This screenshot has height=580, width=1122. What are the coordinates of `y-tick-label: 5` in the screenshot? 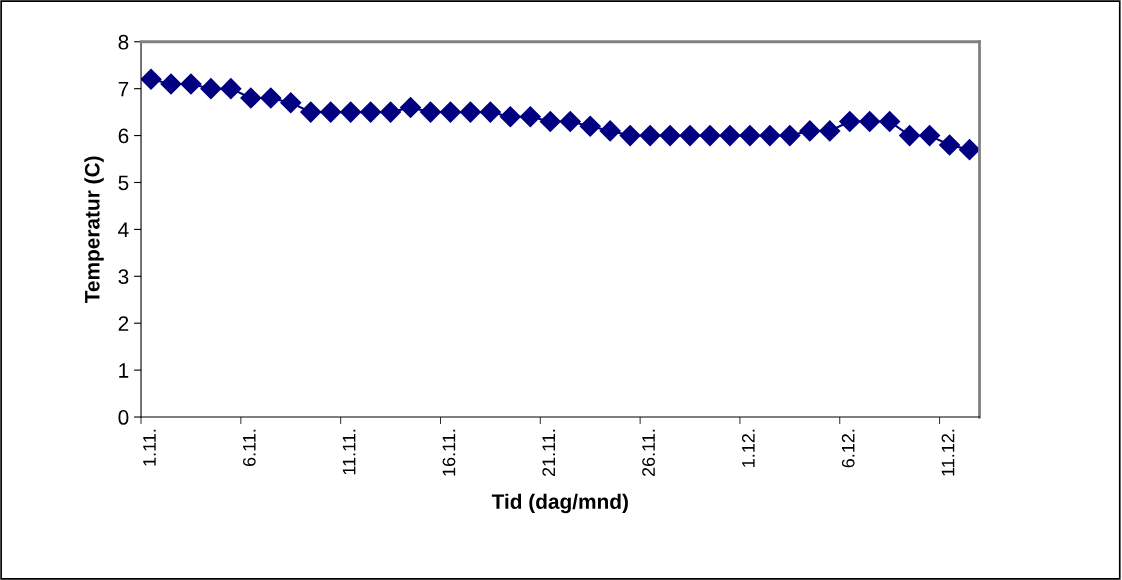 It's located at (123, 183).